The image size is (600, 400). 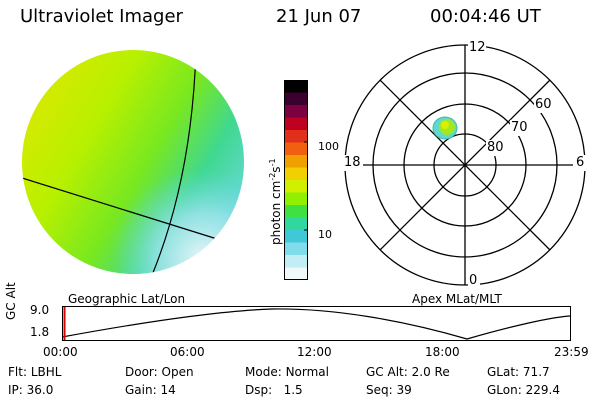 I want to click on time-tick-4: 23:59, so click(x=571, y=352).